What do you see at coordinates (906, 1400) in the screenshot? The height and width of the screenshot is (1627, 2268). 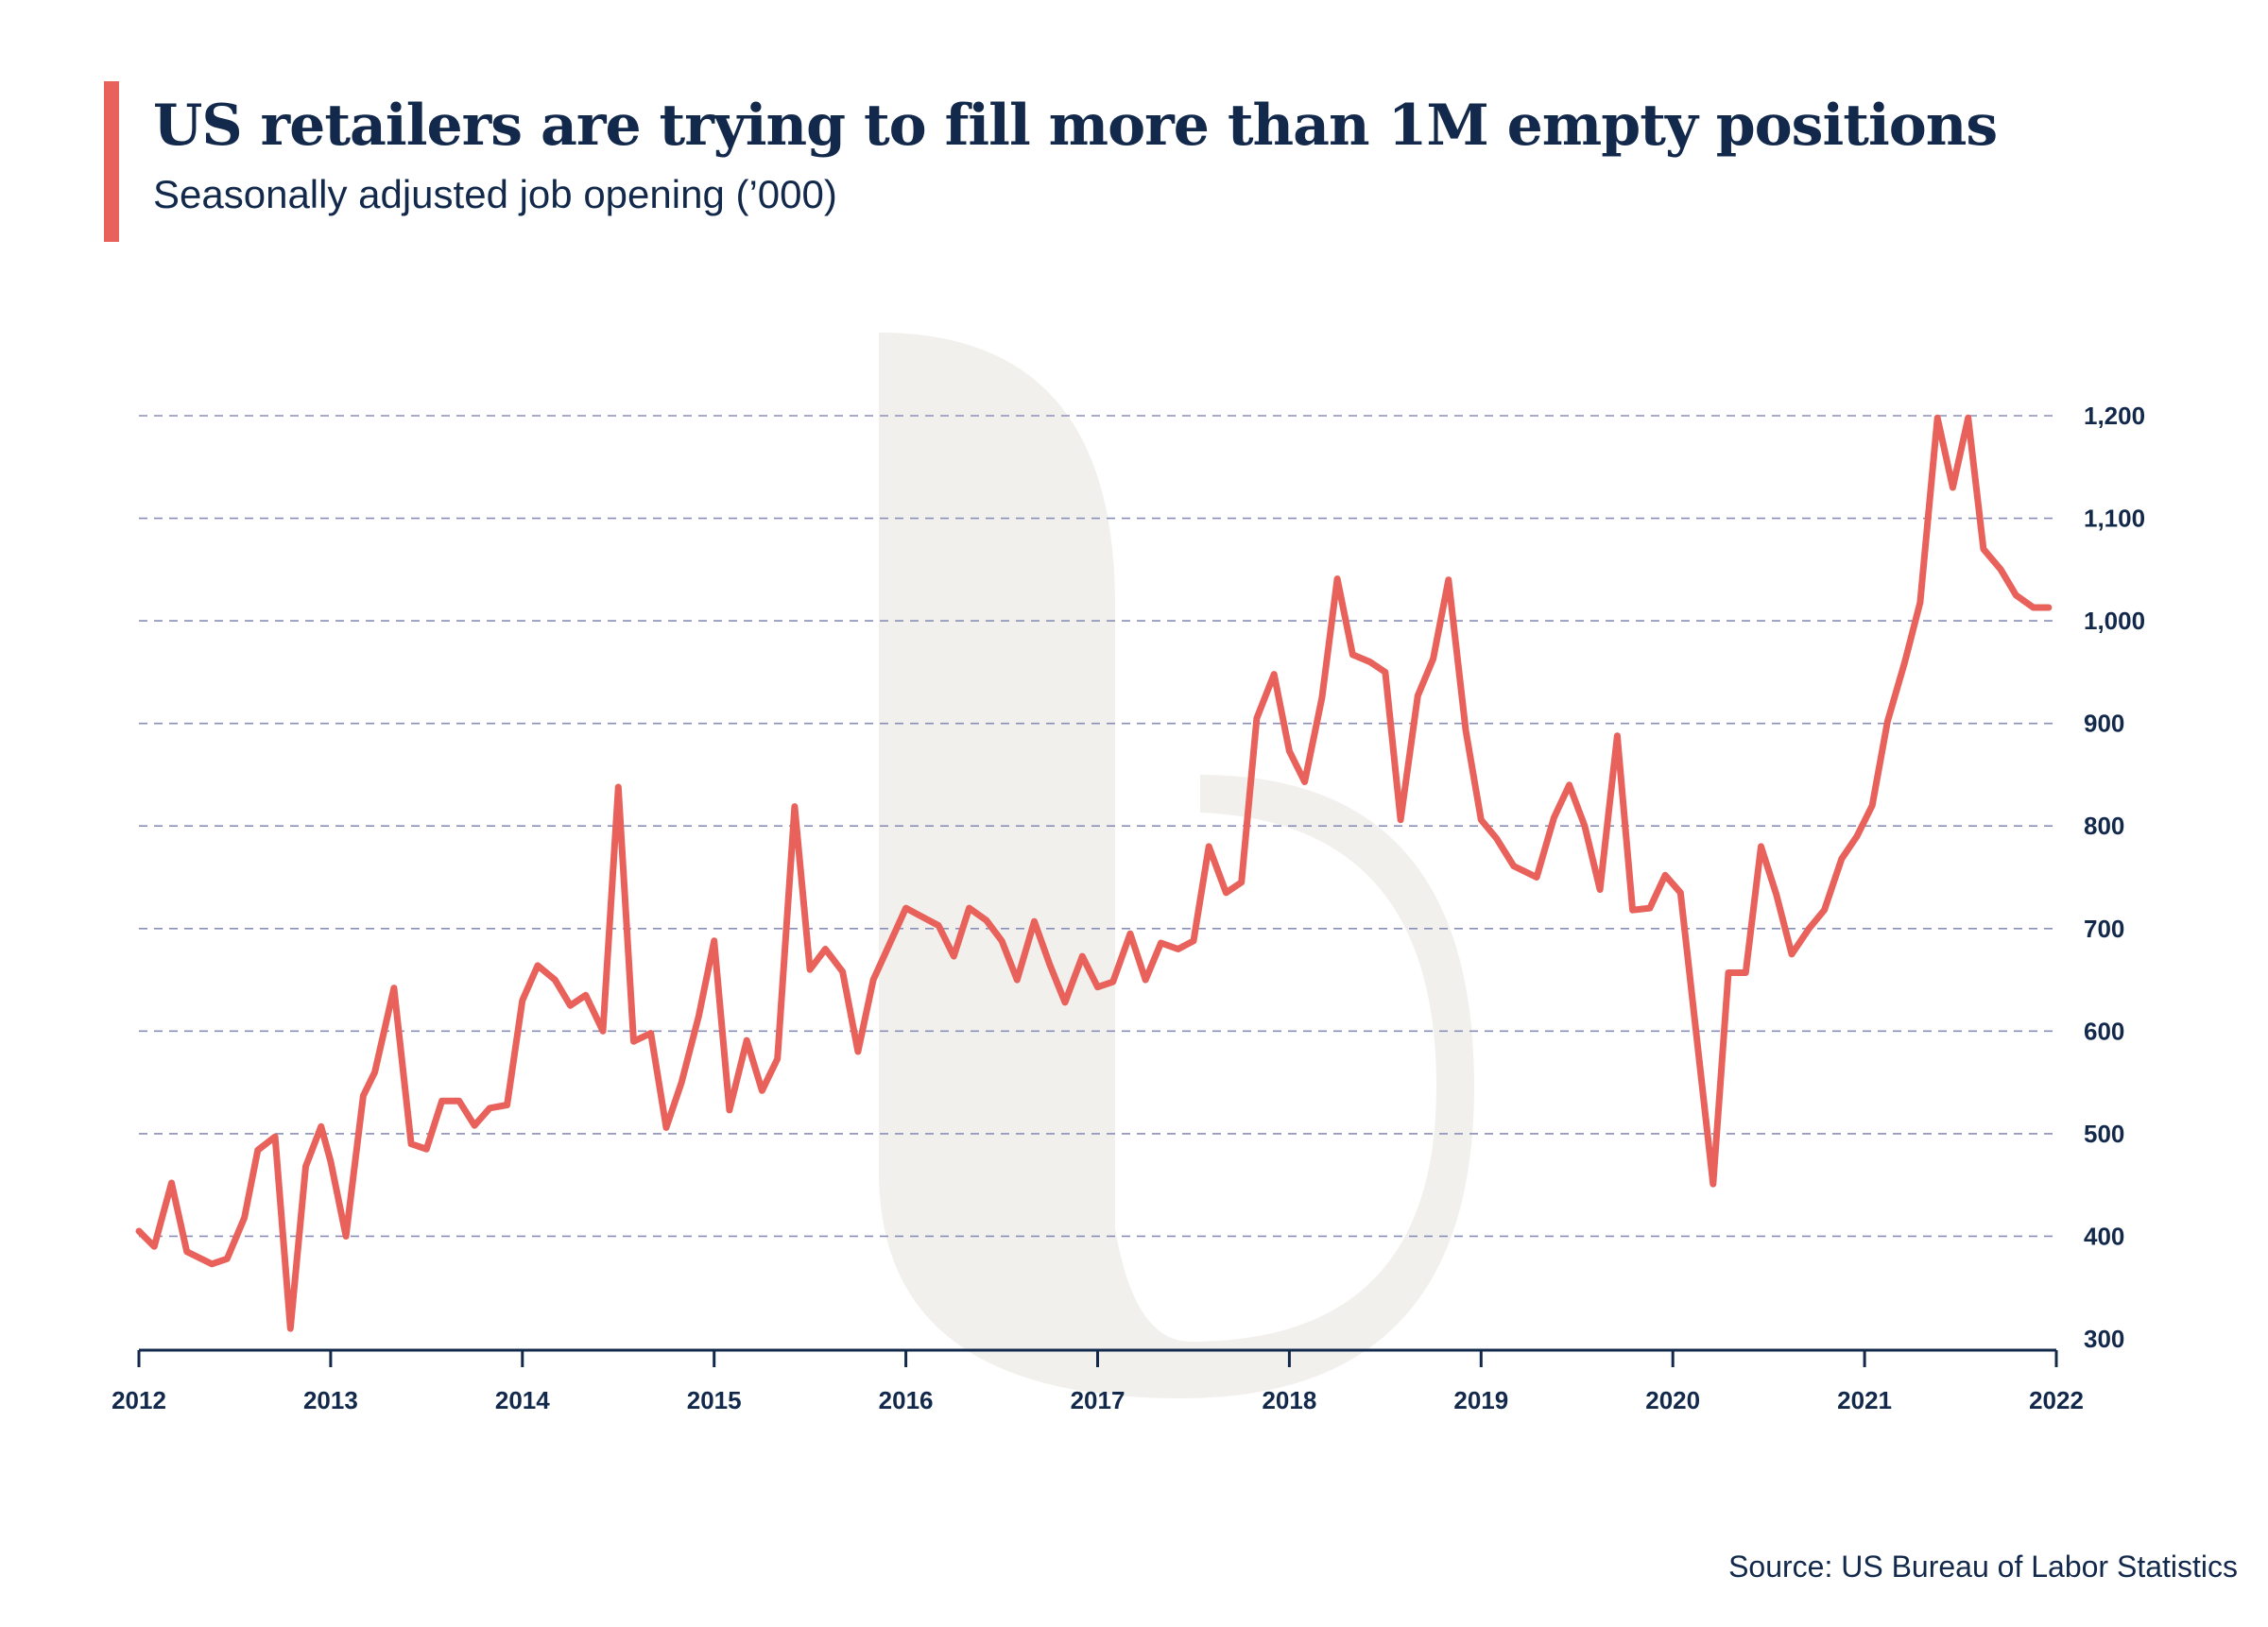 I see `x-tick-label: 2016` at bounding box center [906, 1400].